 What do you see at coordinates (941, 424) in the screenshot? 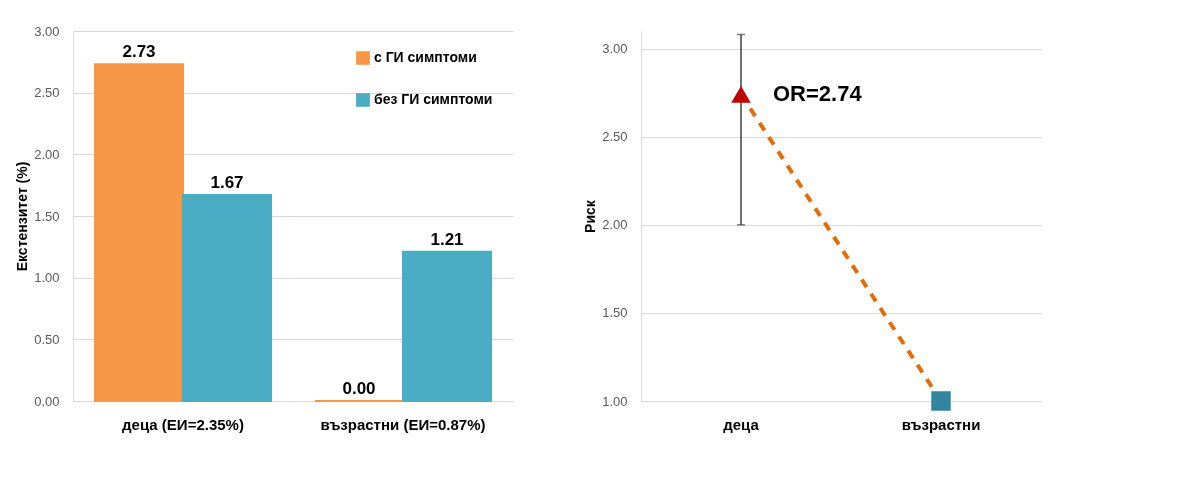
I see `x-tick-label: възрастни` at bounding box center [941, 424].